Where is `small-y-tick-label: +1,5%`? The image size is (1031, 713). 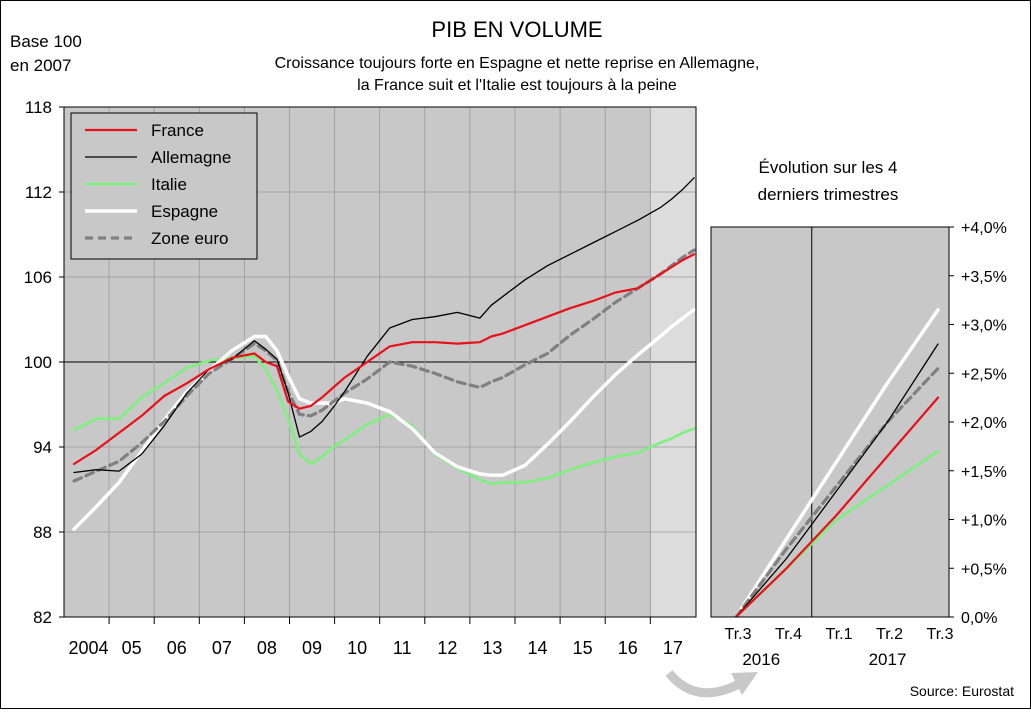
small-y-tick-label: +1,5% is located at coordinates (984, 472).